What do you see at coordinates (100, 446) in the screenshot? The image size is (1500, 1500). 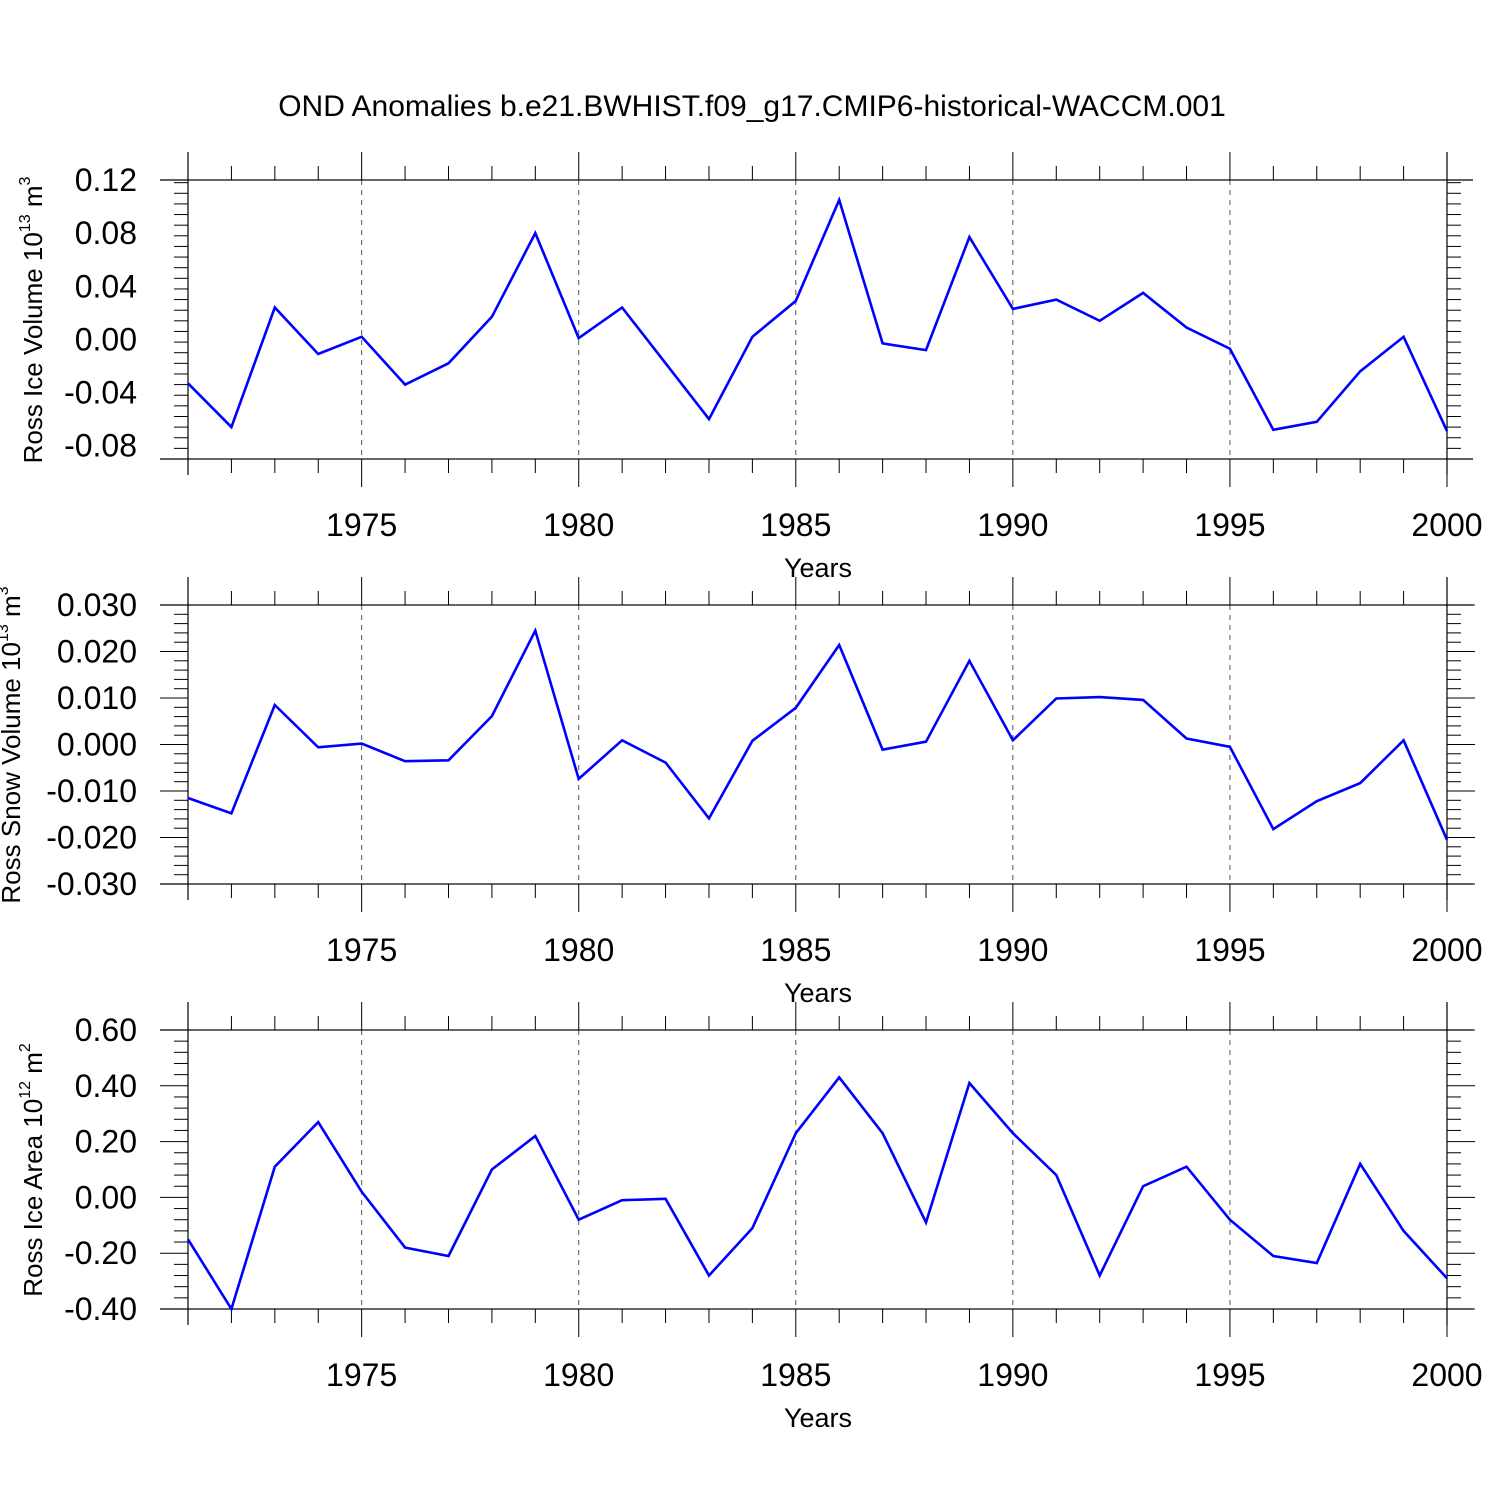 I see `y-tick-label: -0.08` at bounding box center [100, 446].